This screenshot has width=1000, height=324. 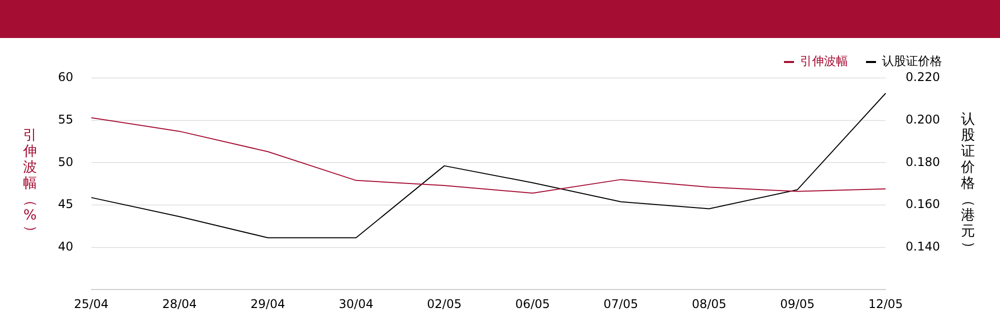 I want to click on y2-tick-label: 0.200, so click(x=923, y=119).